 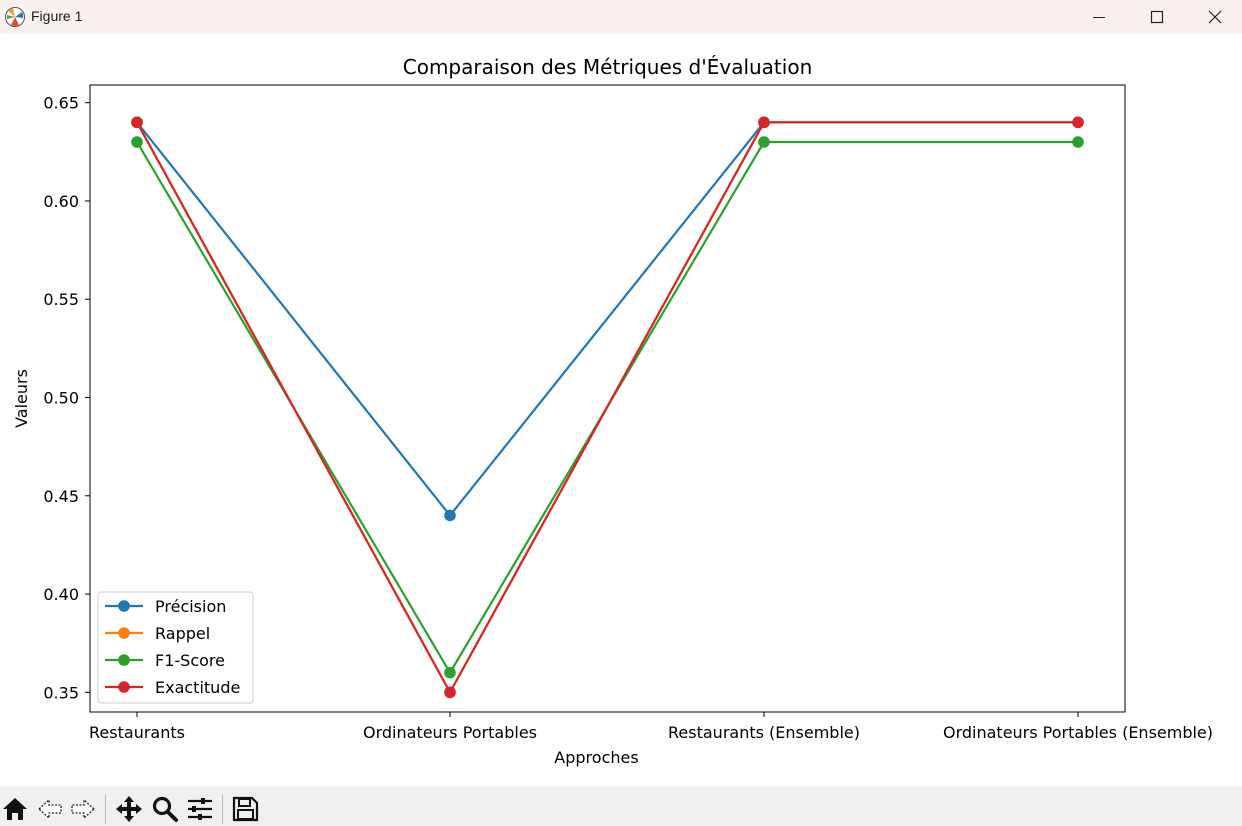 I want to click on legend-label-pr-cision: Précision, so click(x=190, y=606).